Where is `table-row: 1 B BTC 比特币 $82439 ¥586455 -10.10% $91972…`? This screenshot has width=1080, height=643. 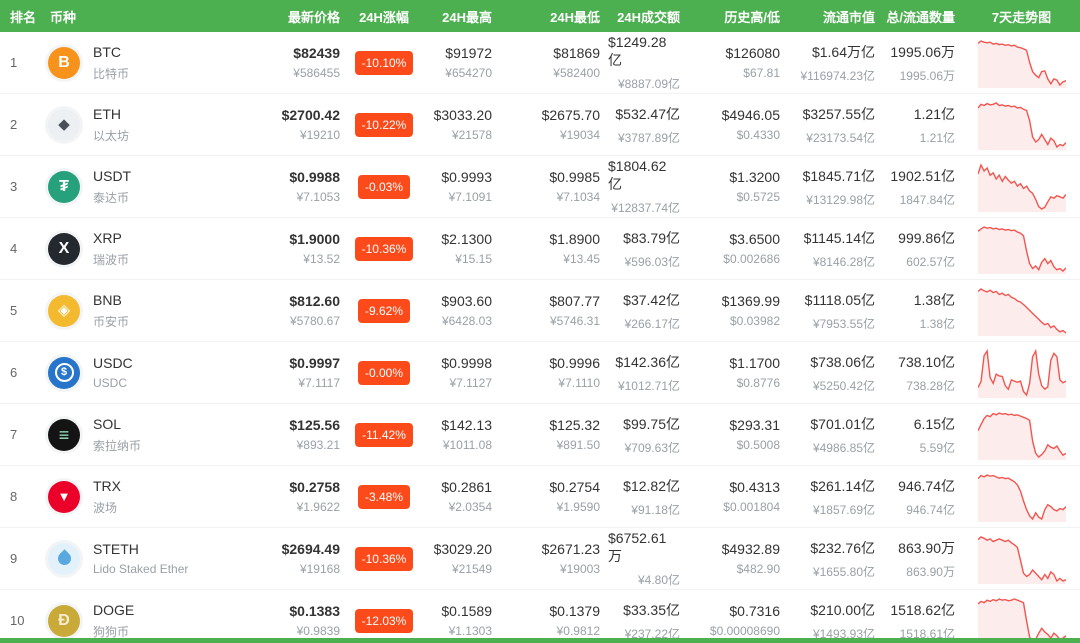
table-row: 1 B BTC 比特币 $82439 ¥586455 -10.10% $91972… is located at coordinates (540, 63).